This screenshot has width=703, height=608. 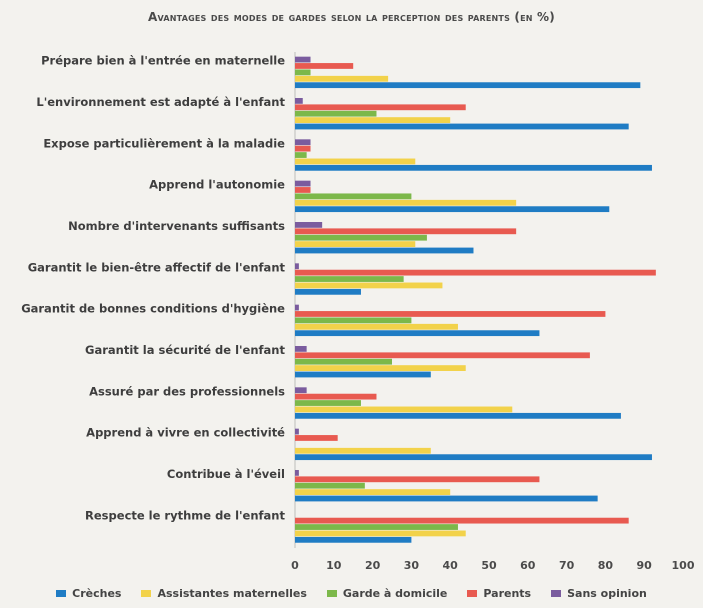 What do you see at coordinates (185, 350) in the screenshot?
I see `category-label: Garantit la sécurité de l'enfant` at bounding box center [185, 350].